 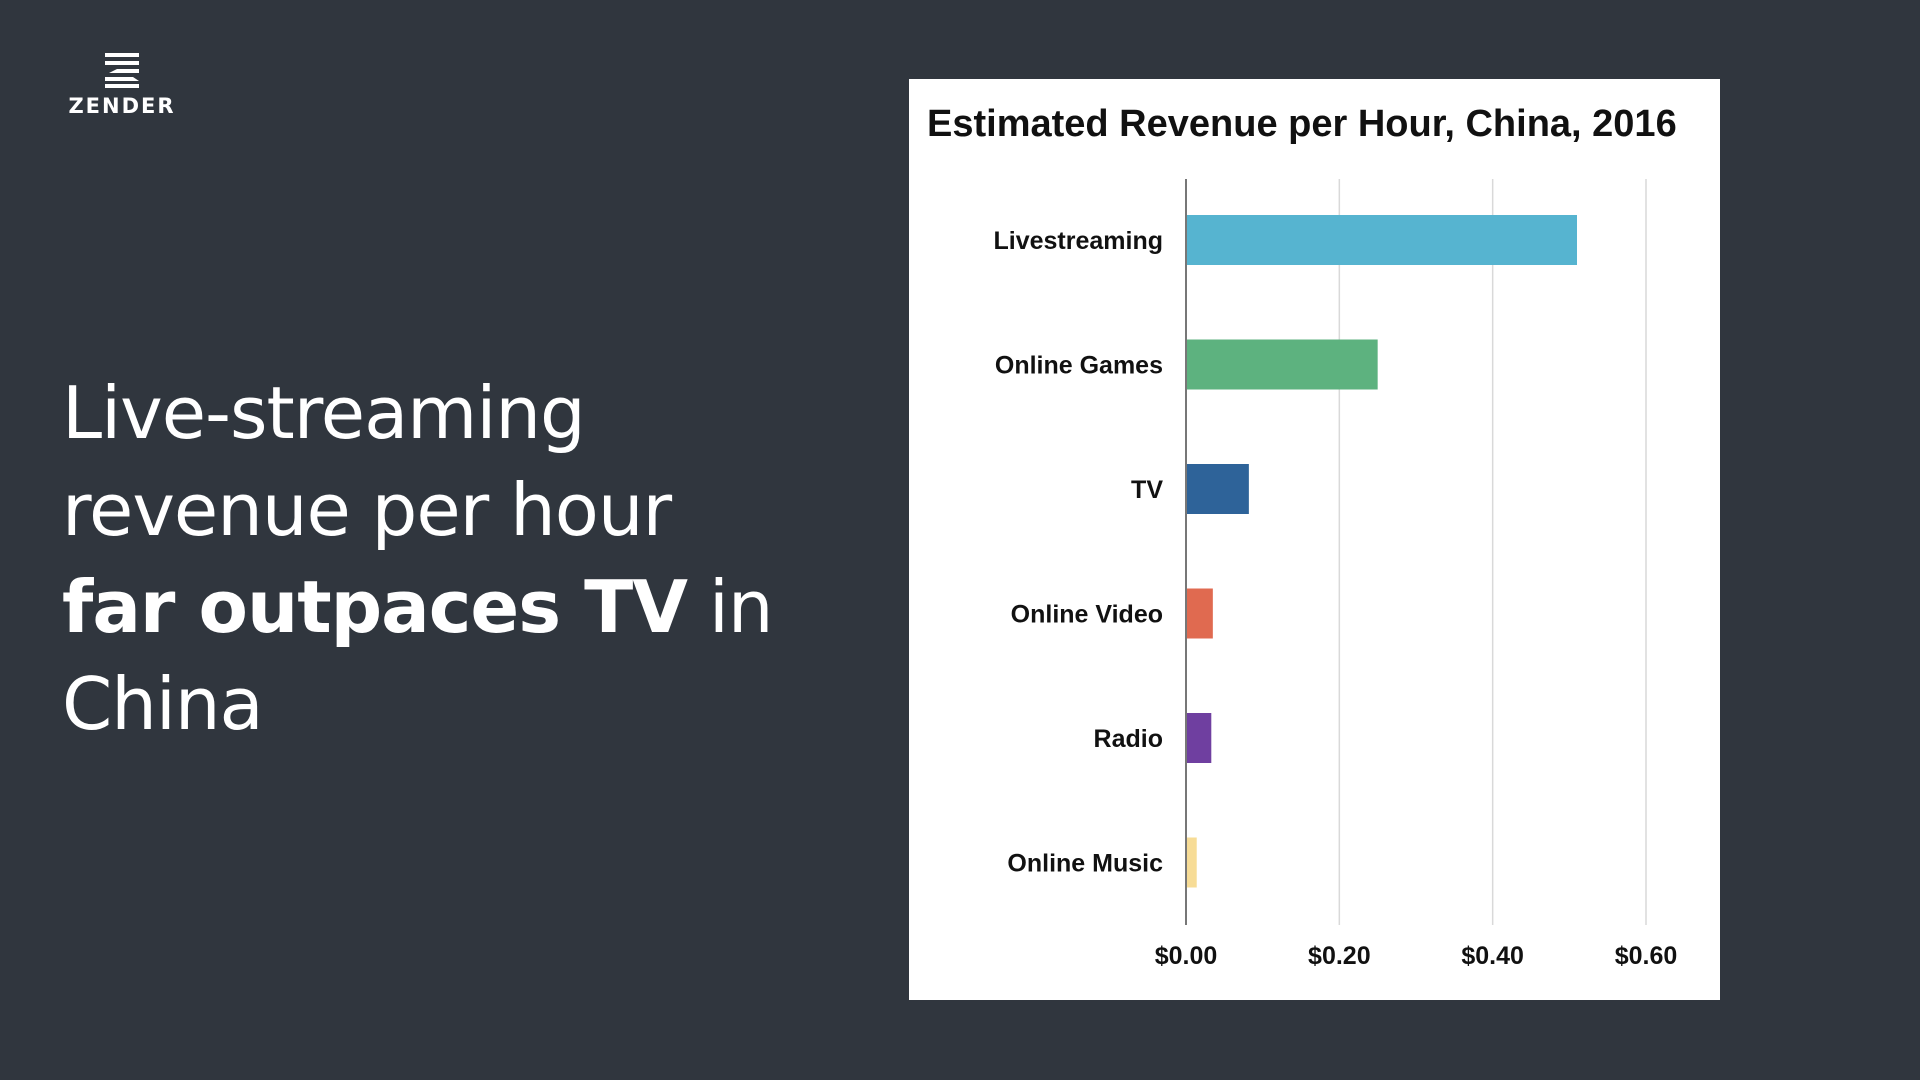 I want to click on zender-logo: ZENDER, so click(x=122, y=85).